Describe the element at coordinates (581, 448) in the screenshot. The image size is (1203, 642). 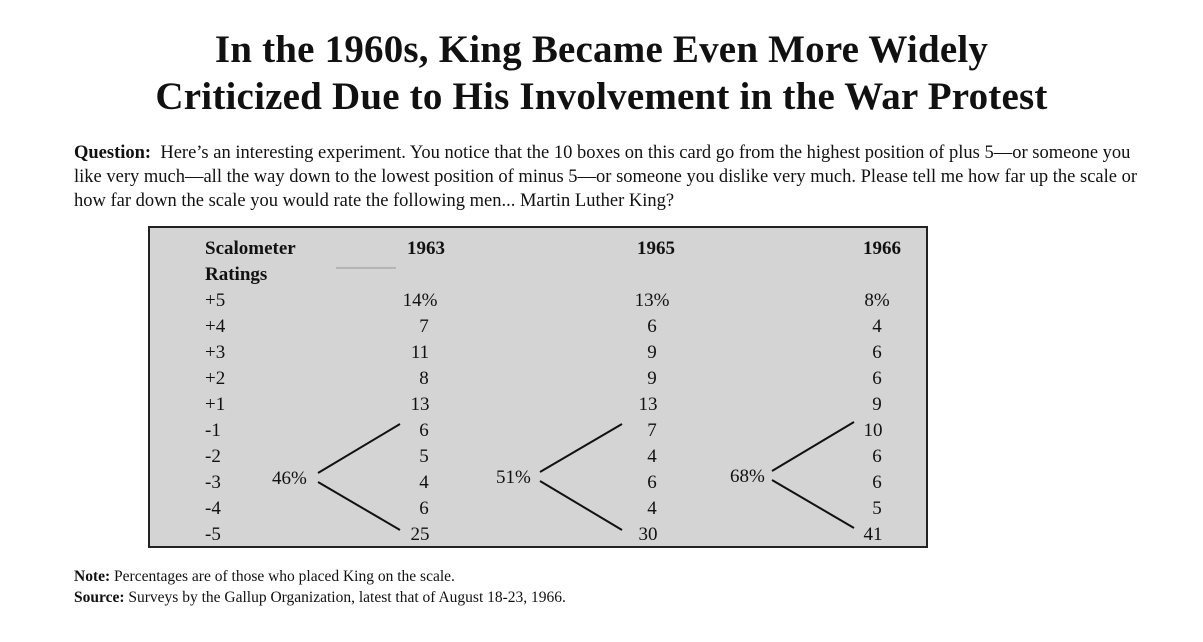
I see `bracket-line-1965-up` at that location.